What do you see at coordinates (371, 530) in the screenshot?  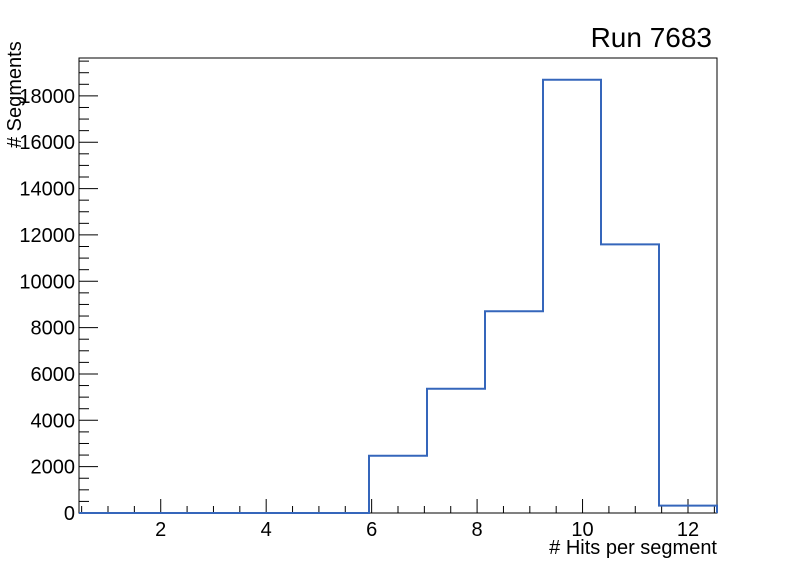 I see `x-tick-label: 6` at bounding box center [371, 530].